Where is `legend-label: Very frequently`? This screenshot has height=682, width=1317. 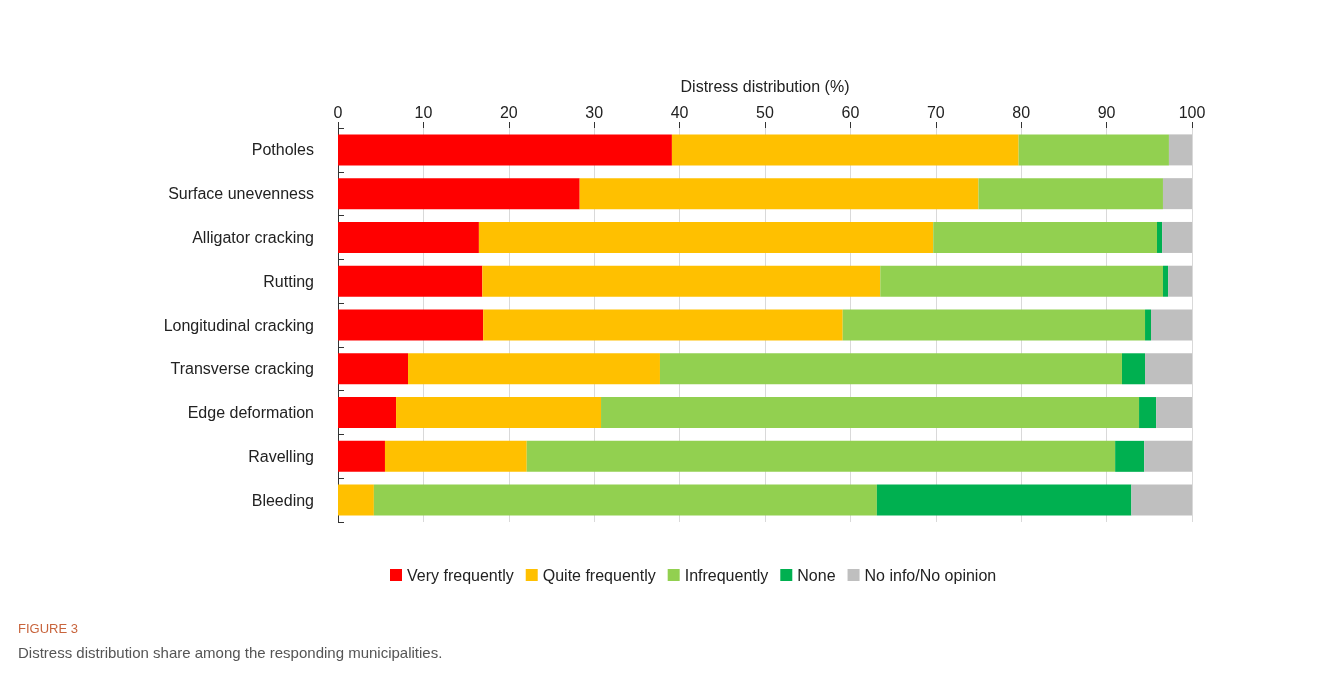 legend-label: Very frequently is located at coordinates (460, 575).